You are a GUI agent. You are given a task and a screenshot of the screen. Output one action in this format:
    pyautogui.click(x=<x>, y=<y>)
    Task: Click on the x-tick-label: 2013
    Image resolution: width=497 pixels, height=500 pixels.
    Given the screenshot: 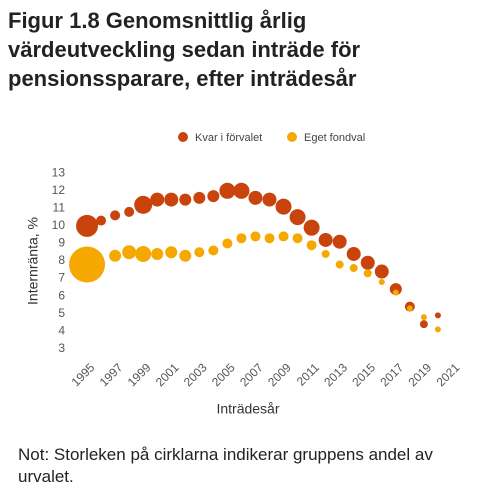 What is the action you would take?
    pyautogui.click(x=335, y=374)
    